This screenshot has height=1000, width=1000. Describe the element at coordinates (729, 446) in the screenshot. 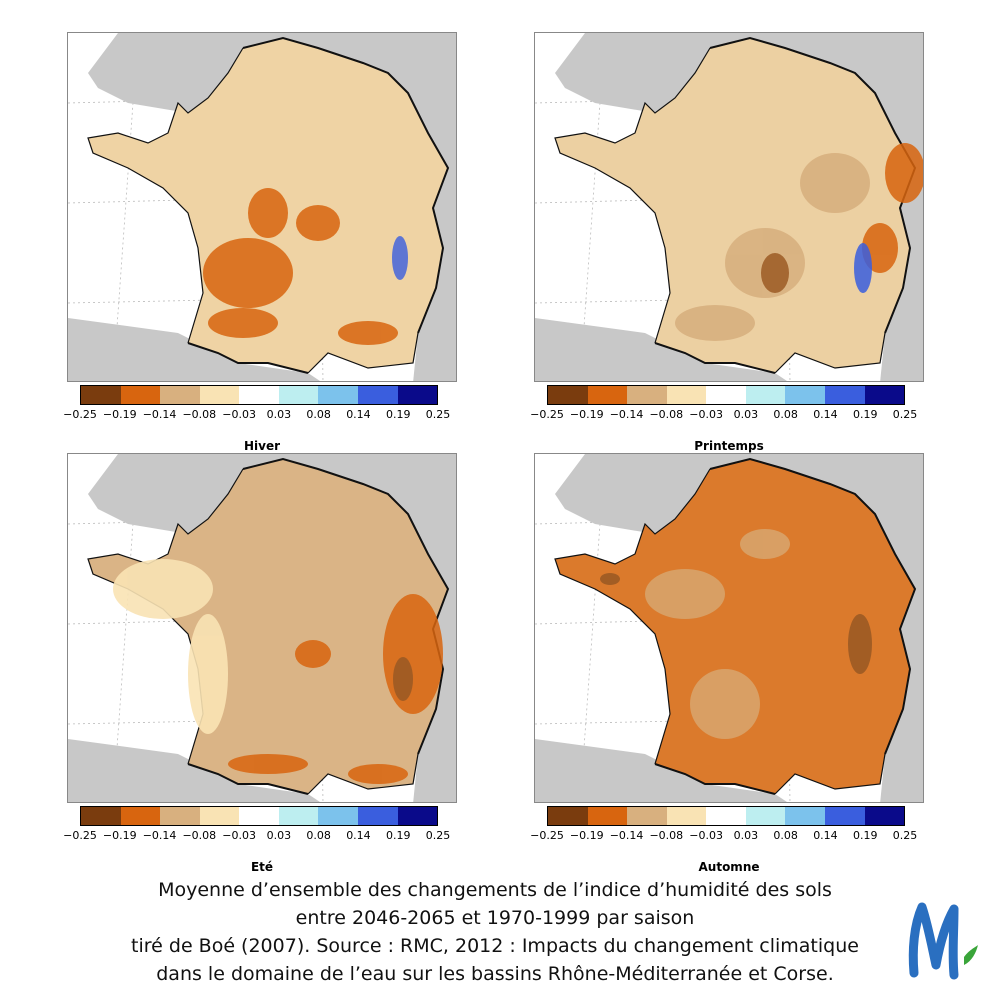

I see `panel-title-printemps: Printemps` at that location.